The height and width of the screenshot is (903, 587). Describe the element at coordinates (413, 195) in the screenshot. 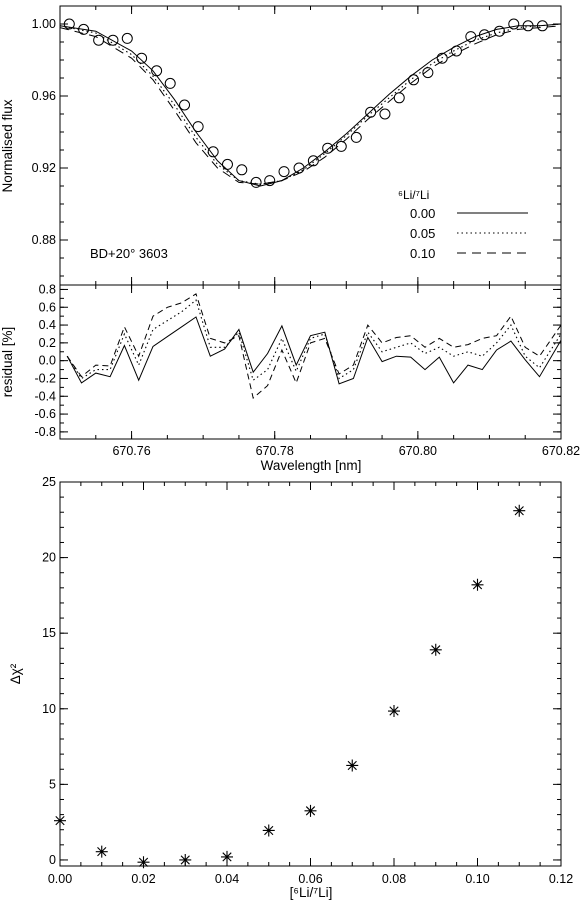

I see `legend-title: ⁶Li/⁷Li` at that location.